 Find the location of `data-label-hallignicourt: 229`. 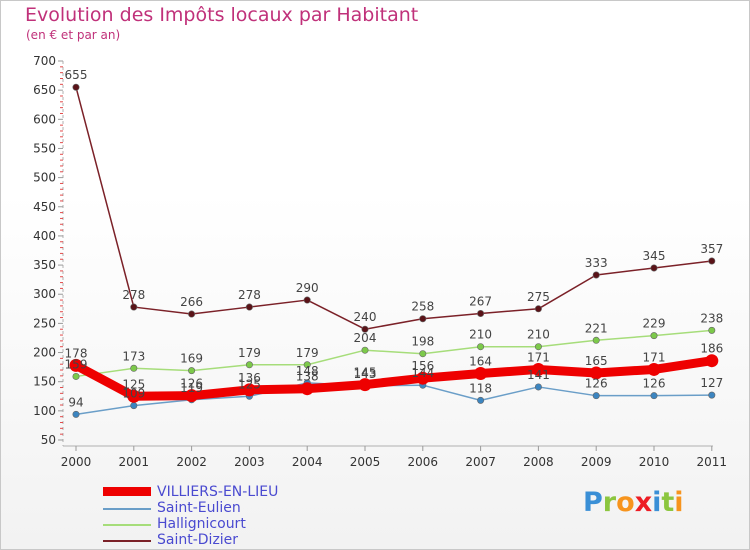

data-label-hallignicourt: 229 is located at coordinates (654, 324).